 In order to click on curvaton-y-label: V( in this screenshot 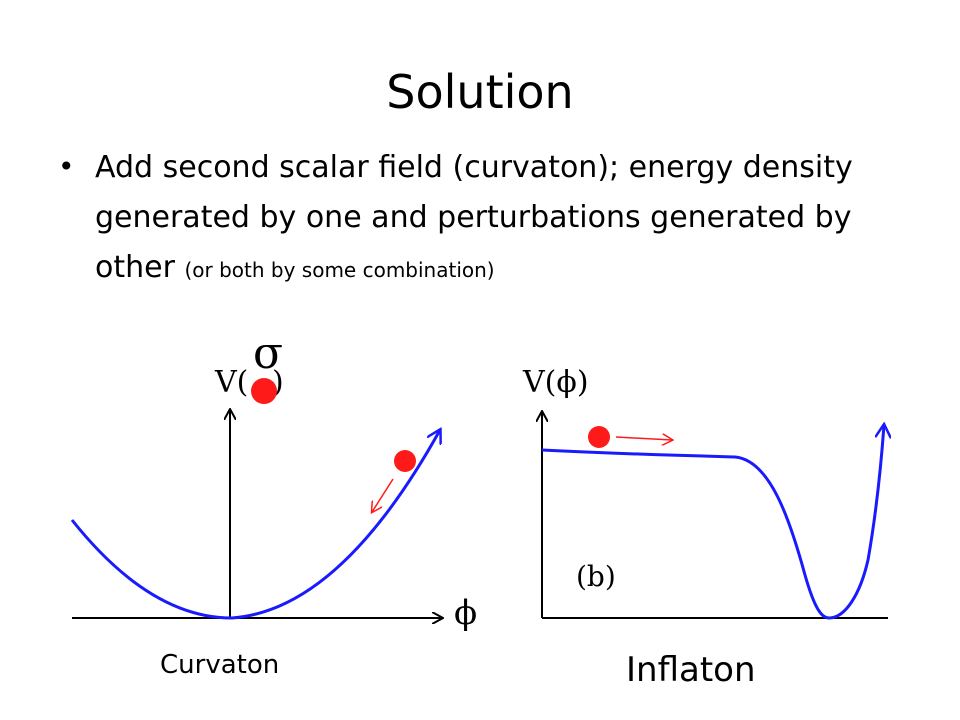, I will do `click(231, 382)`.